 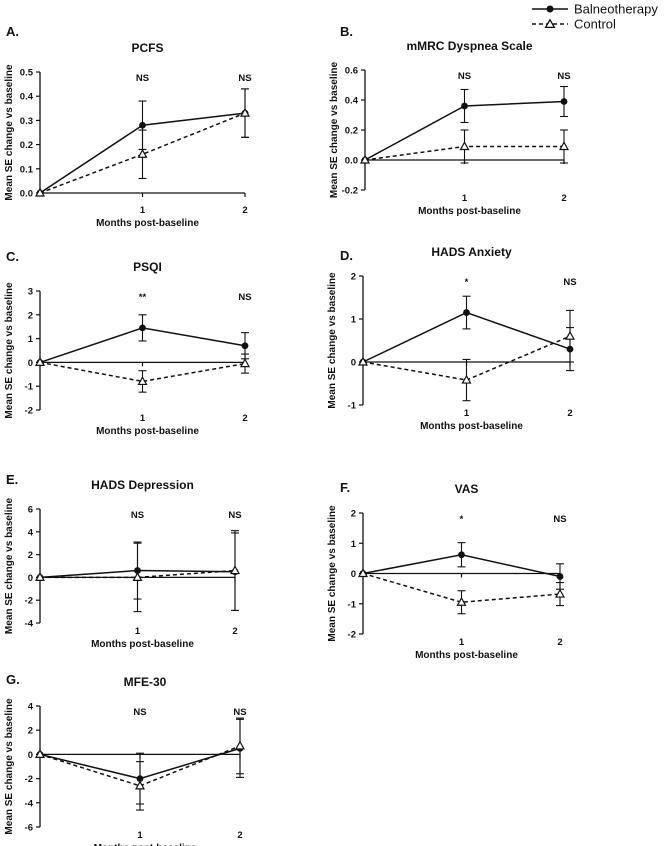 I want to click on y-tick-label: 0.4, so click(x=352, y=101).